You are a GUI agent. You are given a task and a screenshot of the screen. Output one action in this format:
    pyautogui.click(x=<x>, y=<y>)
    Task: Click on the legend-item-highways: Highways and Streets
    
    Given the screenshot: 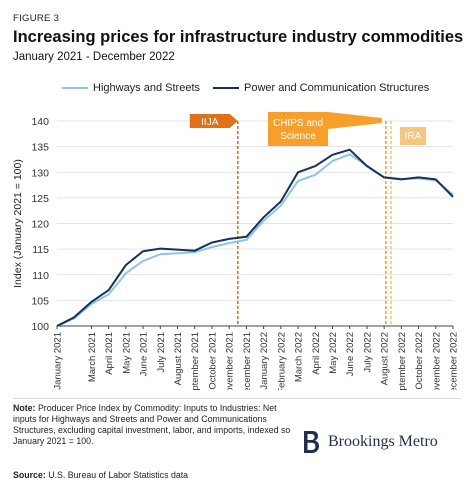 What is the action you would take?
    pyautogui.click(x=131, y=88)
    